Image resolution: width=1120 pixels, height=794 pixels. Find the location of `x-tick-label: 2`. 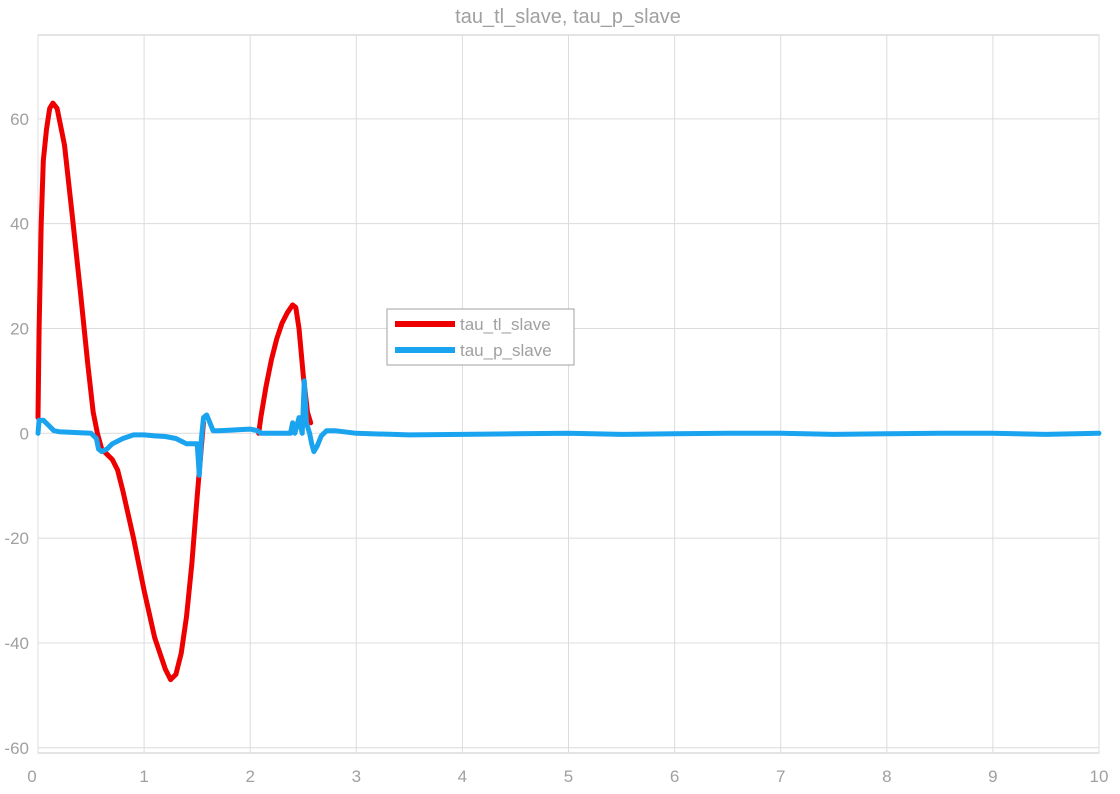

x-tick-label: 2 is located at coordinates (249, 776).